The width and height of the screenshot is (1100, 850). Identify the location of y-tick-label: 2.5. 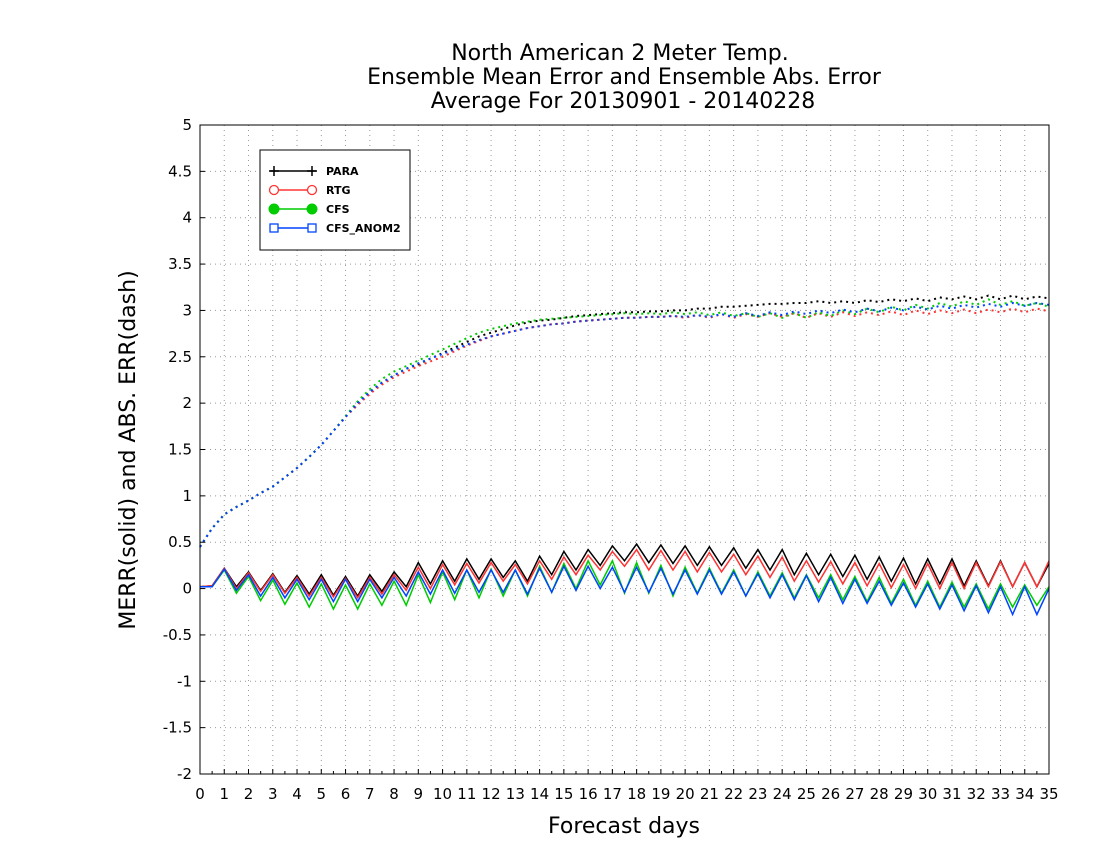
(180, 357).